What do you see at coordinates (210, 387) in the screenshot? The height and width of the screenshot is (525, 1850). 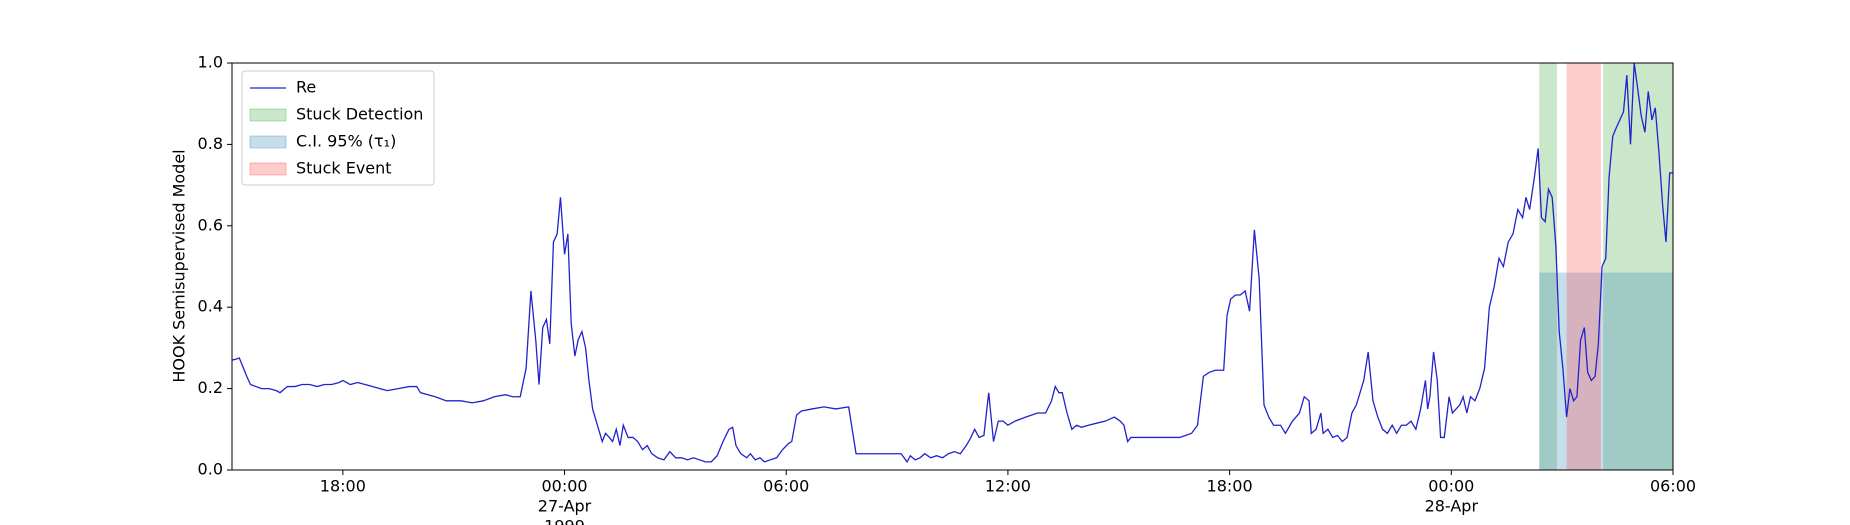 I see `y-tick-label: 0.2` at bounding box center [210, 387].